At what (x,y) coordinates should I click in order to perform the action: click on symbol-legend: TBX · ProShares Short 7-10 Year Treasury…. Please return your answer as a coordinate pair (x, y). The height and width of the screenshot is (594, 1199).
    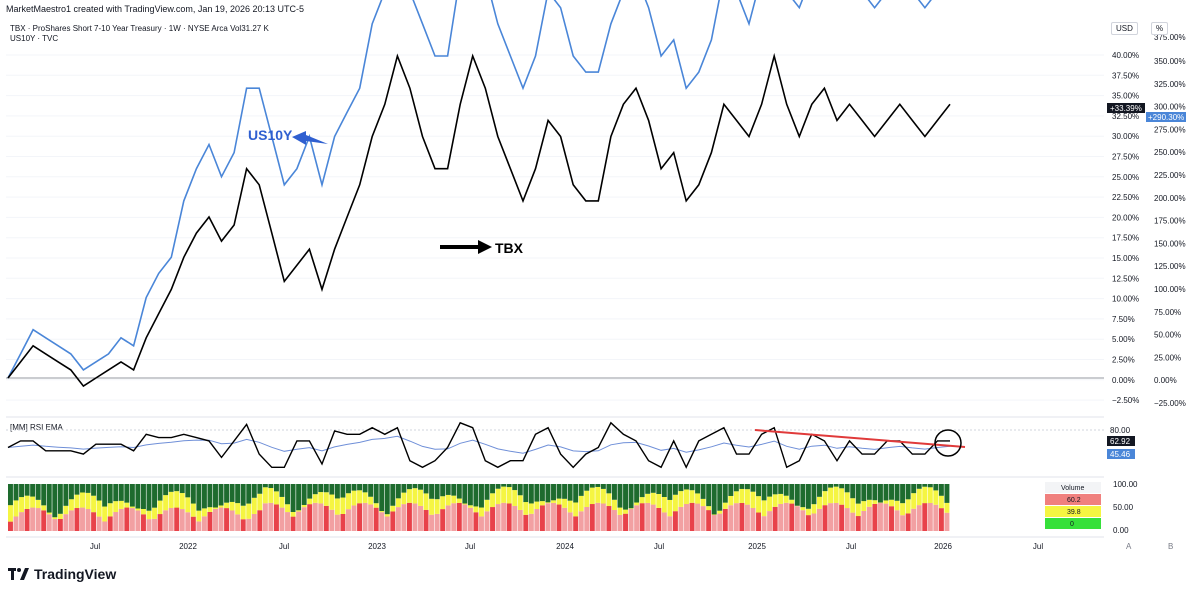
    Looking at the image, I should click on (139, 28).